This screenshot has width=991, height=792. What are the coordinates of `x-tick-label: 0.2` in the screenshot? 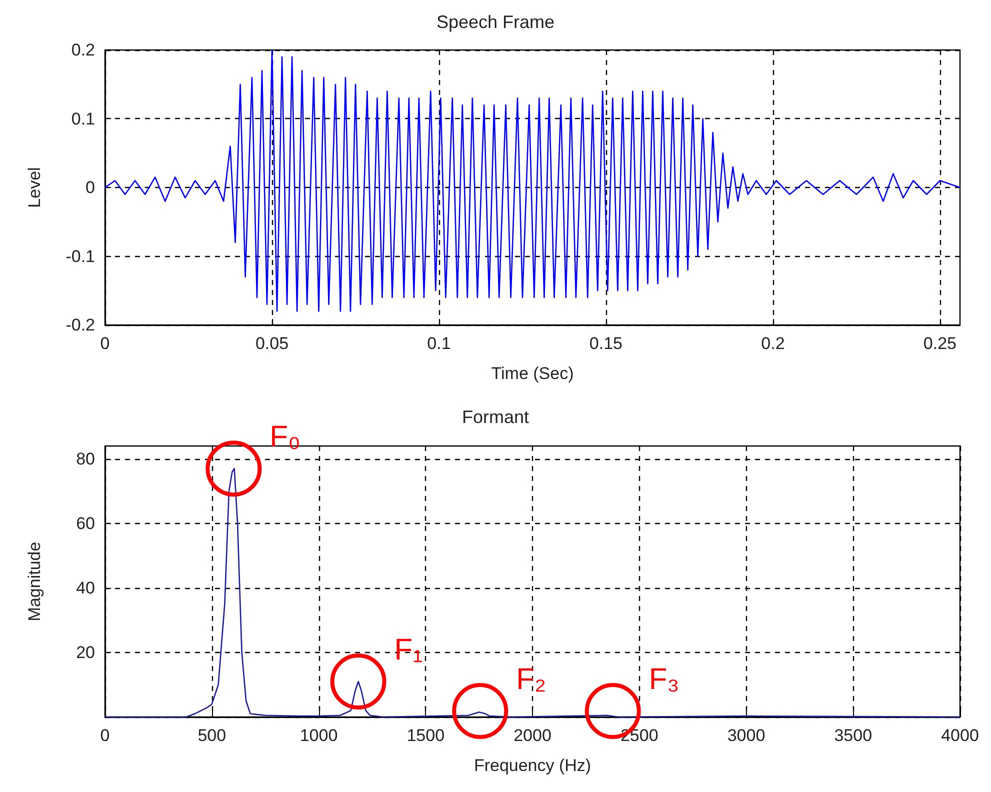 It's located at (773, 343).